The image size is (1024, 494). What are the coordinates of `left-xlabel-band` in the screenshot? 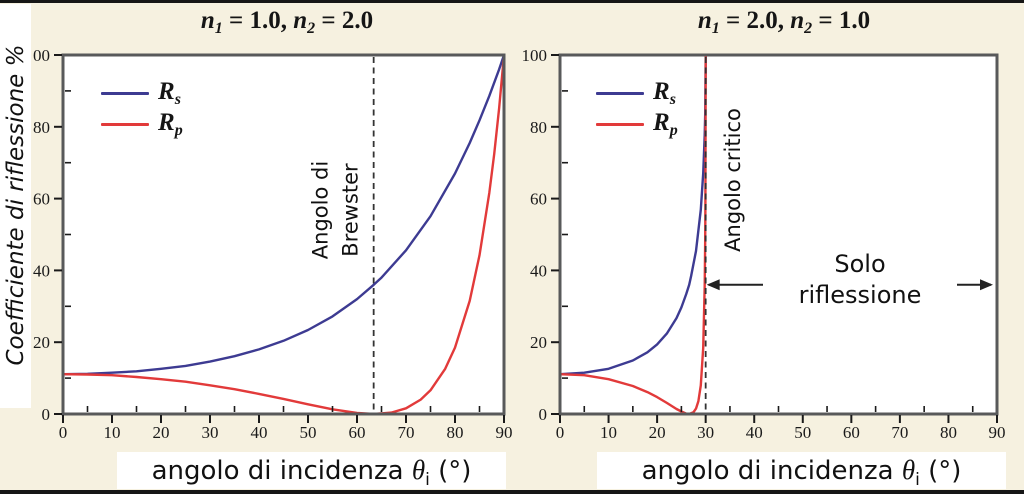 It's located at (311, 470).